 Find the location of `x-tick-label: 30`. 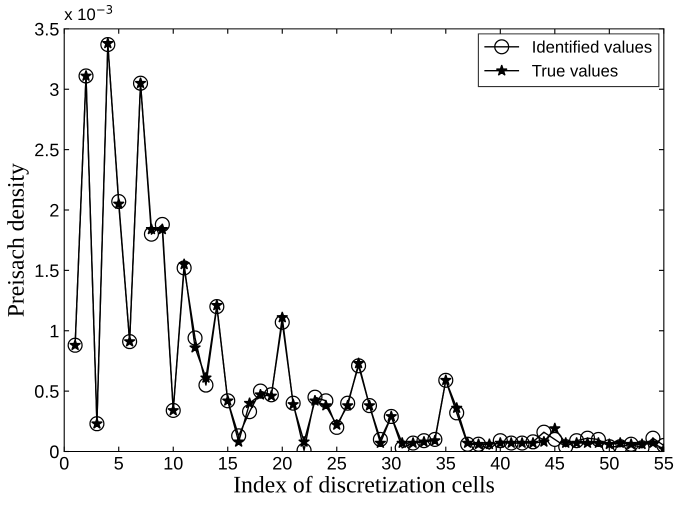

x-tick-label: 30 is located at coordinates (391, 463).